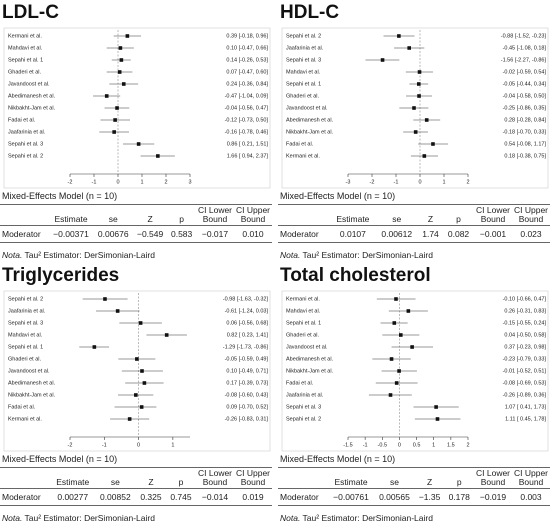  I want to click on estimate-label: -0.05 [-0.59, 0.49], so click(247, 359).